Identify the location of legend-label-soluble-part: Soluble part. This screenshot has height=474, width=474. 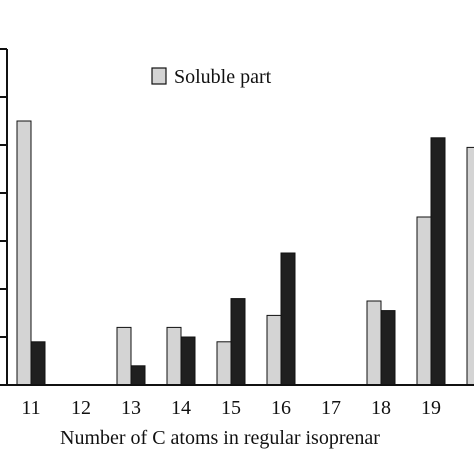
(223, 77).